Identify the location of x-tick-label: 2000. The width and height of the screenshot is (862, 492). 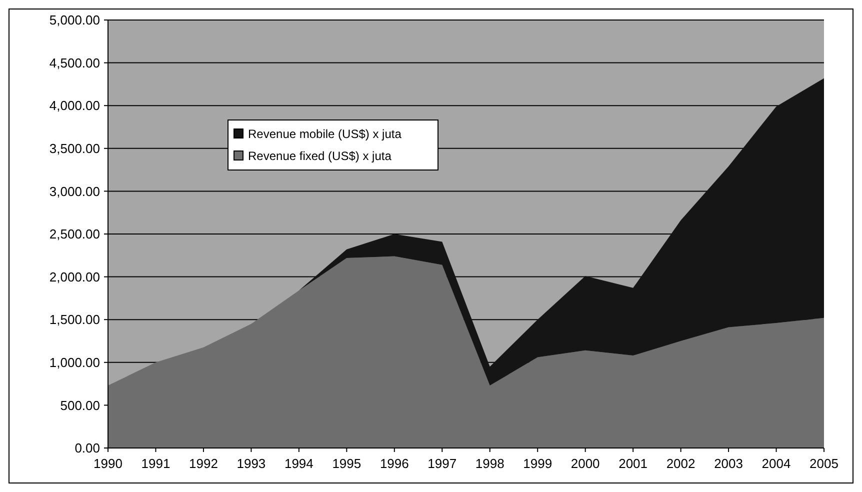
(585, 463).